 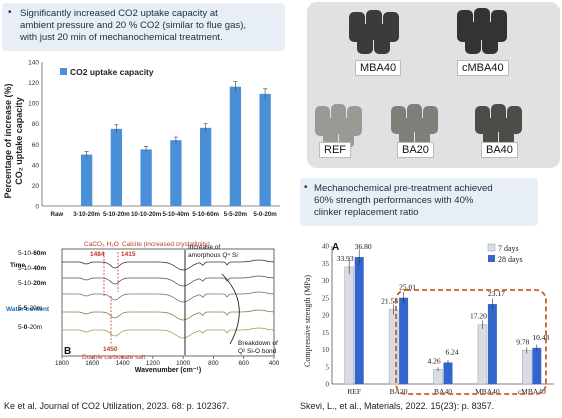 I want to click on legend-swatch-28-days, so click(x=491, y=258).